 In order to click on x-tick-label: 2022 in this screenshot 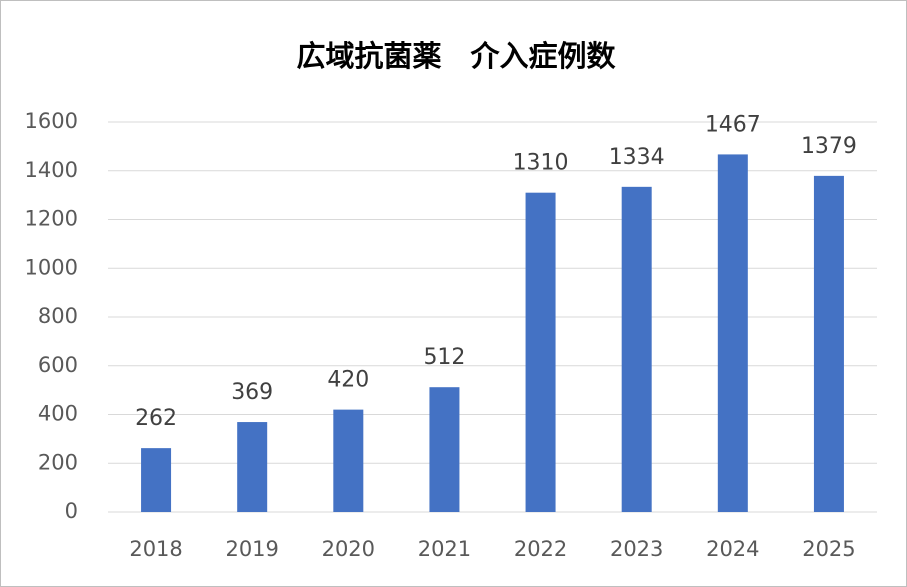, I will do `click(540, 549)`.